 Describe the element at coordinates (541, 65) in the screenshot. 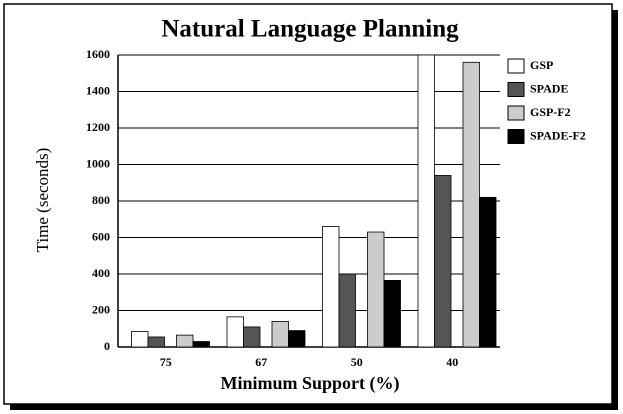

I see `legend-label: GSP` at that location.